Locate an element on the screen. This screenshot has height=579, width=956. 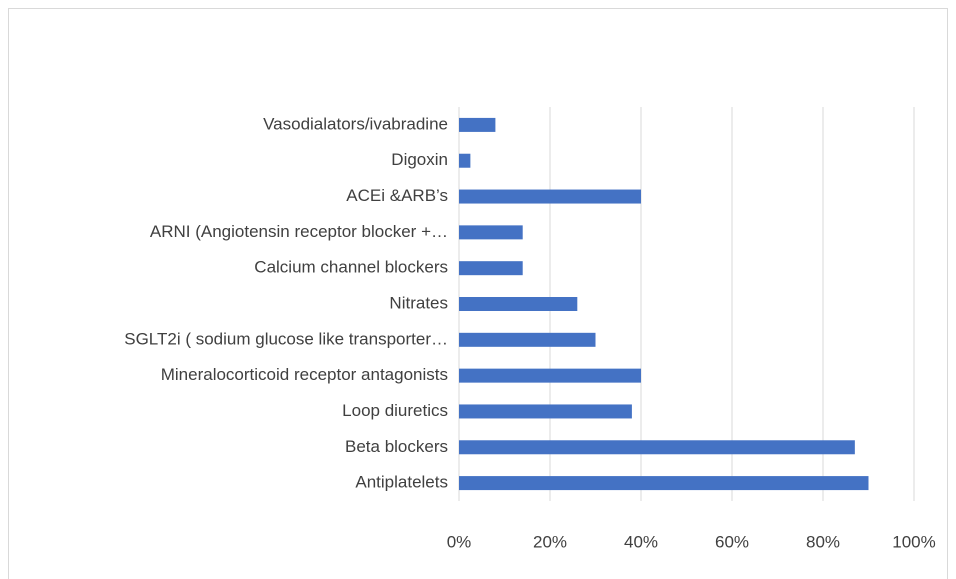
x-tick-label: 20% is located at coordinates (550, 541).